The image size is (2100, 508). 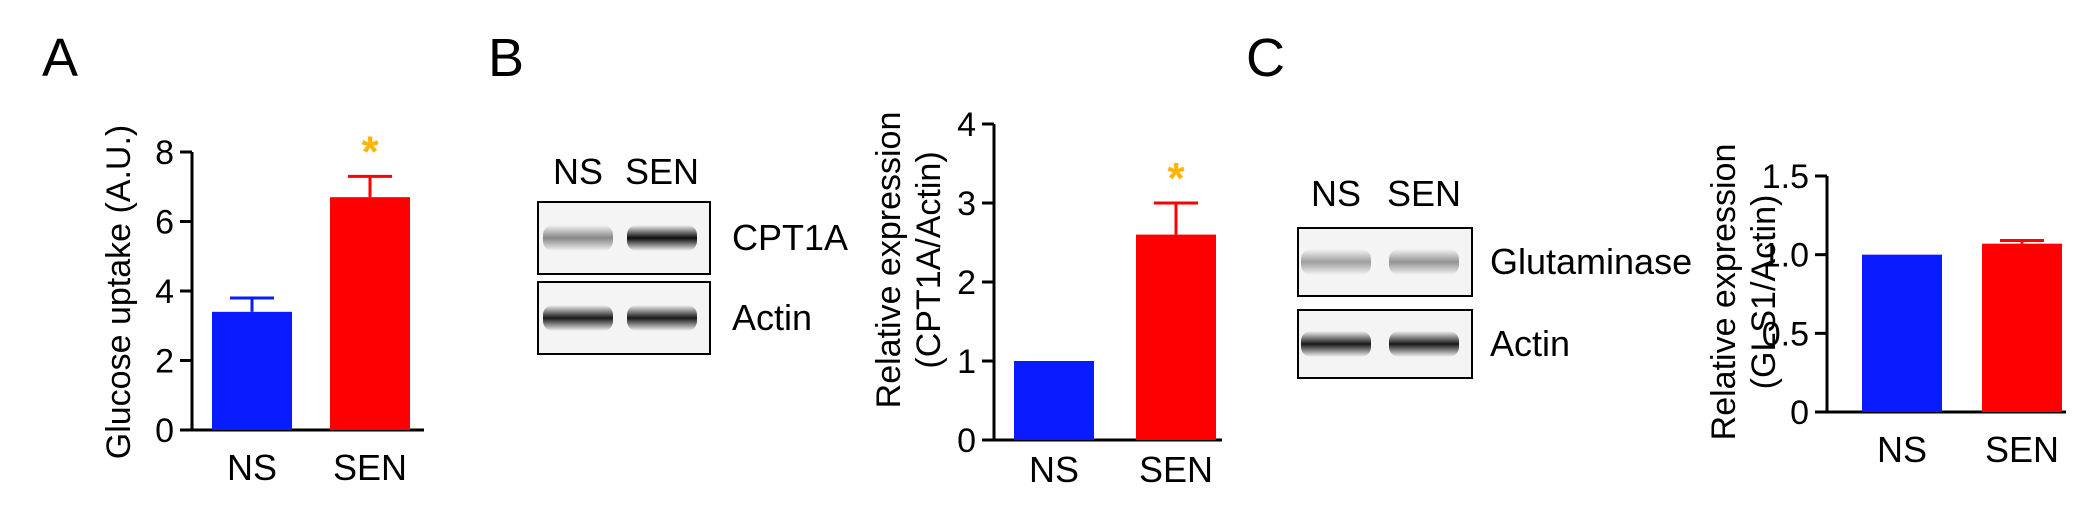 I want to click on y-tick-label: 8, so click(x=164, y=153).